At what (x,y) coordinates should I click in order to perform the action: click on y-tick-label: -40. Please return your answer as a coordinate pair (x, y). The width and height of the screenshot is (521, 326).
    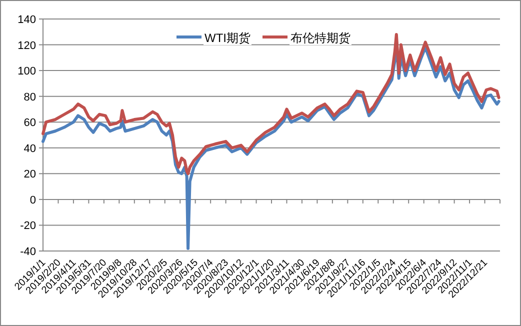
    Looking at the image, I should click on (28, 252).